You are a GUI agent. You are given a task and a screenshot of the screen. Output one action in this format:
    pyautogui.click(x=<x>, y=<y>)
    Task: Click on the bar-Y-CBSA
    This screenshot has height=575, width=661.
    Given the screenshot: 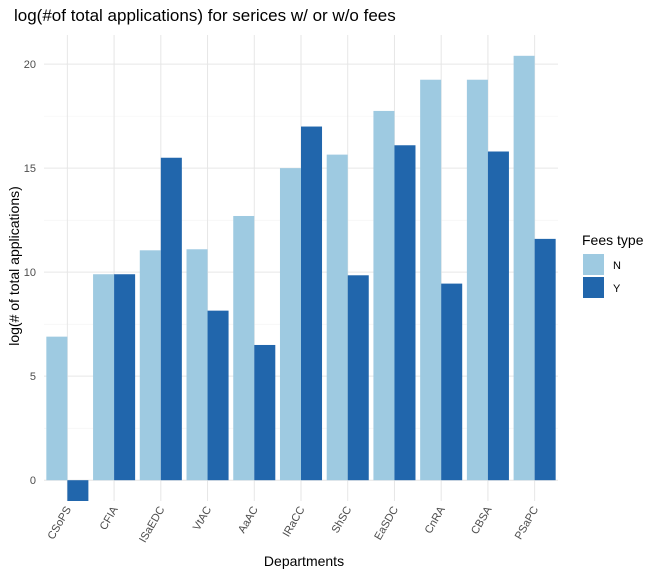 What is the action you would take?
    pyautogui.click(x=498, y=316)
    